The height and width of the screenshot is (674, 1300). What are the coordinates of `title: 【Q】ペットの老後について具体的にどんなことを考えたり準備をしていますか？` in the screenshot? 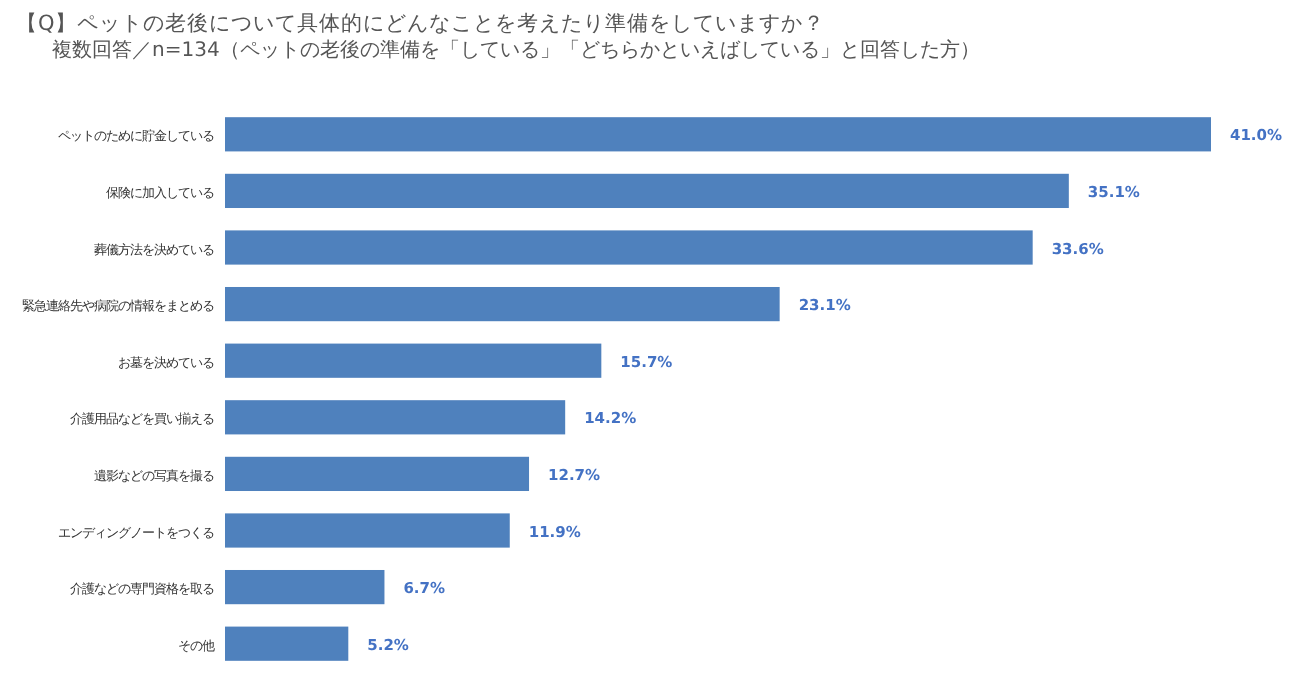 It's located at (420, 24).